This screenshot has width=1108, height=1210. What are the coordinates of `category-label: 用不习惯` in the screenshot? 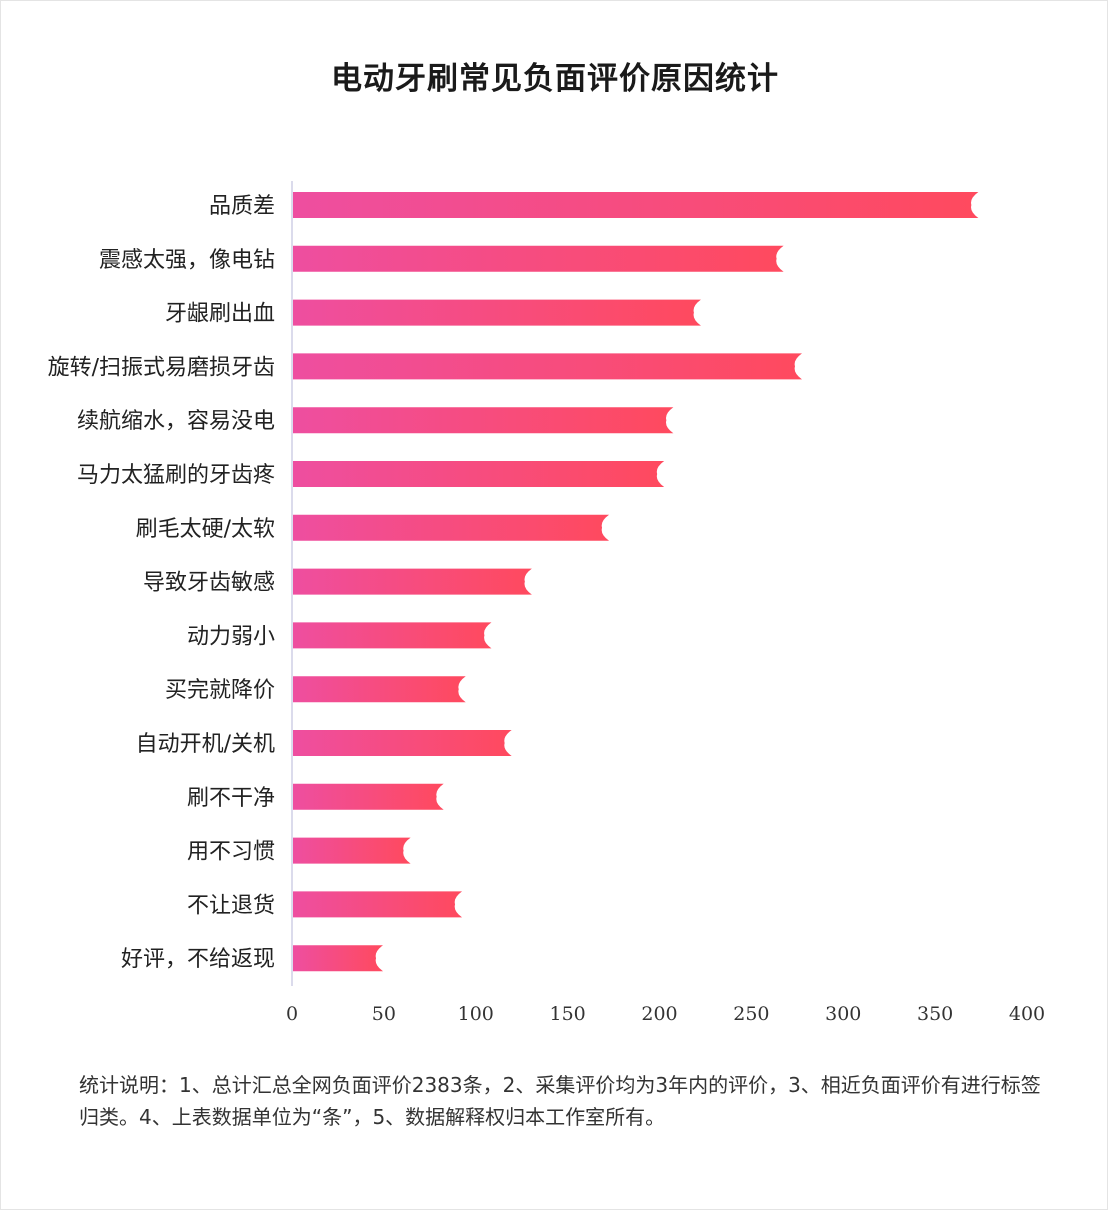 It's located at (231, 852).